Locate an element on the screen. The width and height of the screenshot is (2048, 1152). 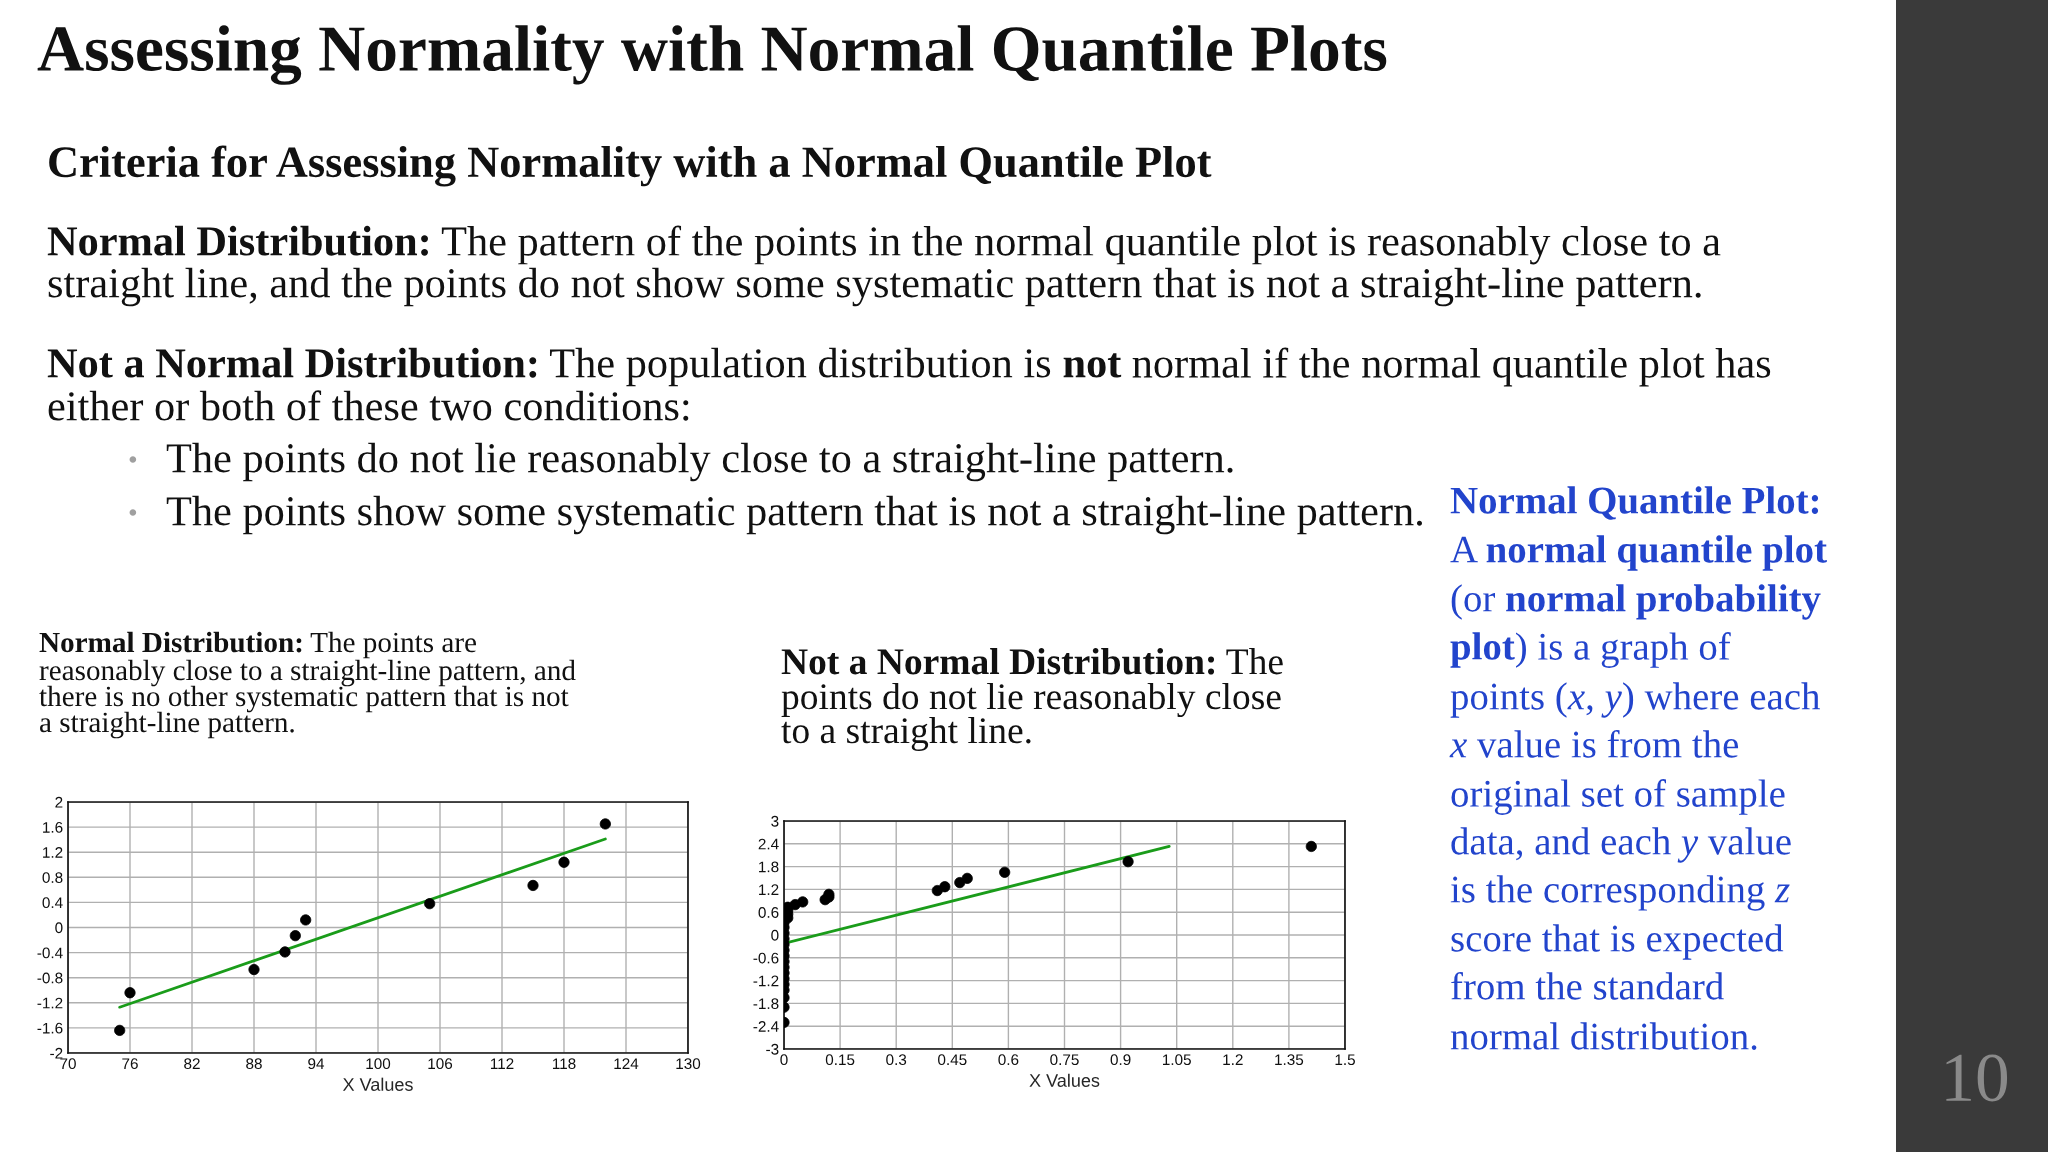
y-tick-label: 2 is located at coordinates (59, 802).